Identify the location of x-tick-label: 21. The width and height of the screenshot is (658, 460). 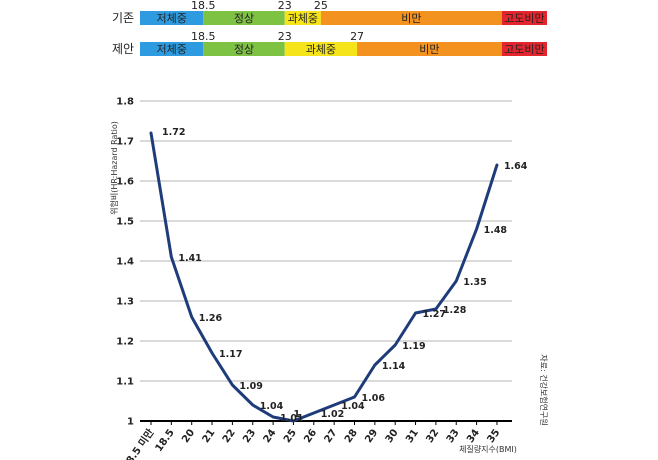
(209, 436).